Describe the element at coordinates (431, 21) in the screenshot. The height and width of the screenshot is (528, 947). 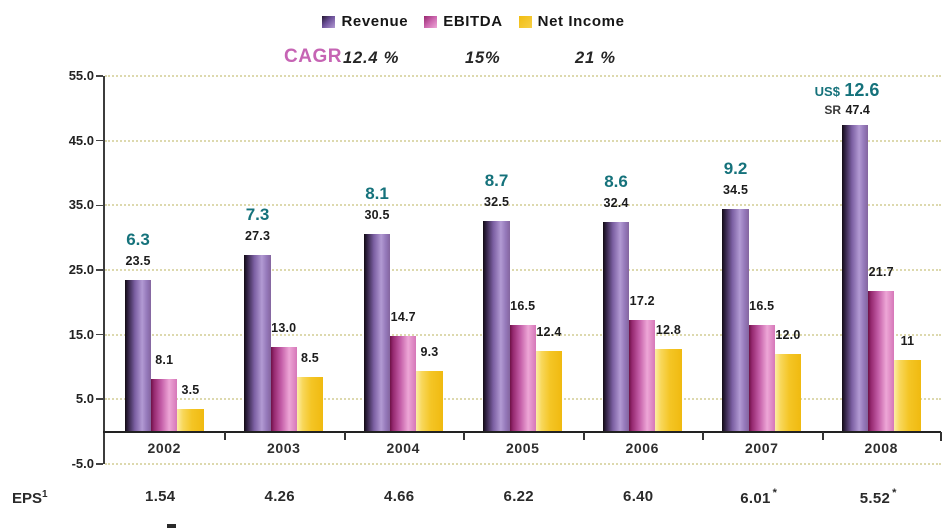
I see `ebitda-swatch-icon` at that location.